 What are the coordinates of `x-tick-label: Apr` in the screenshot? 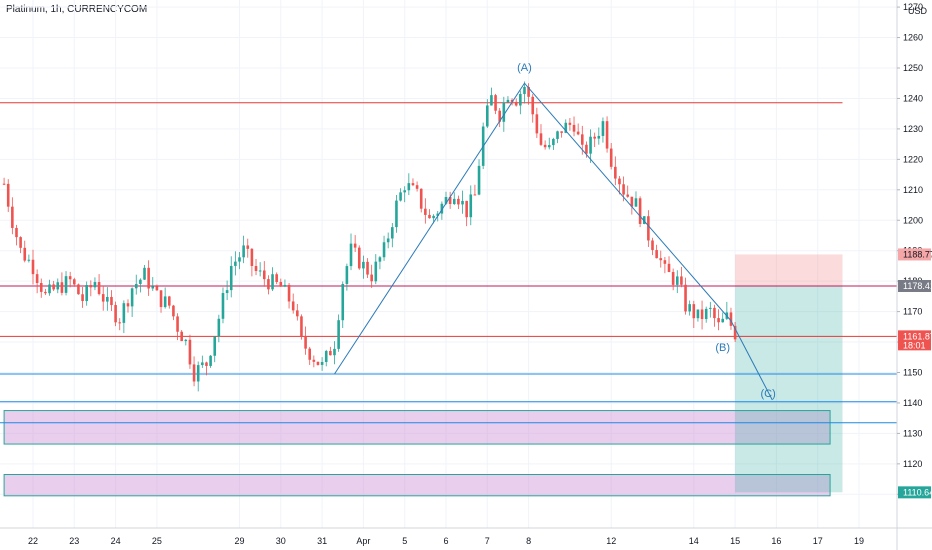 It's located at (363, 541).